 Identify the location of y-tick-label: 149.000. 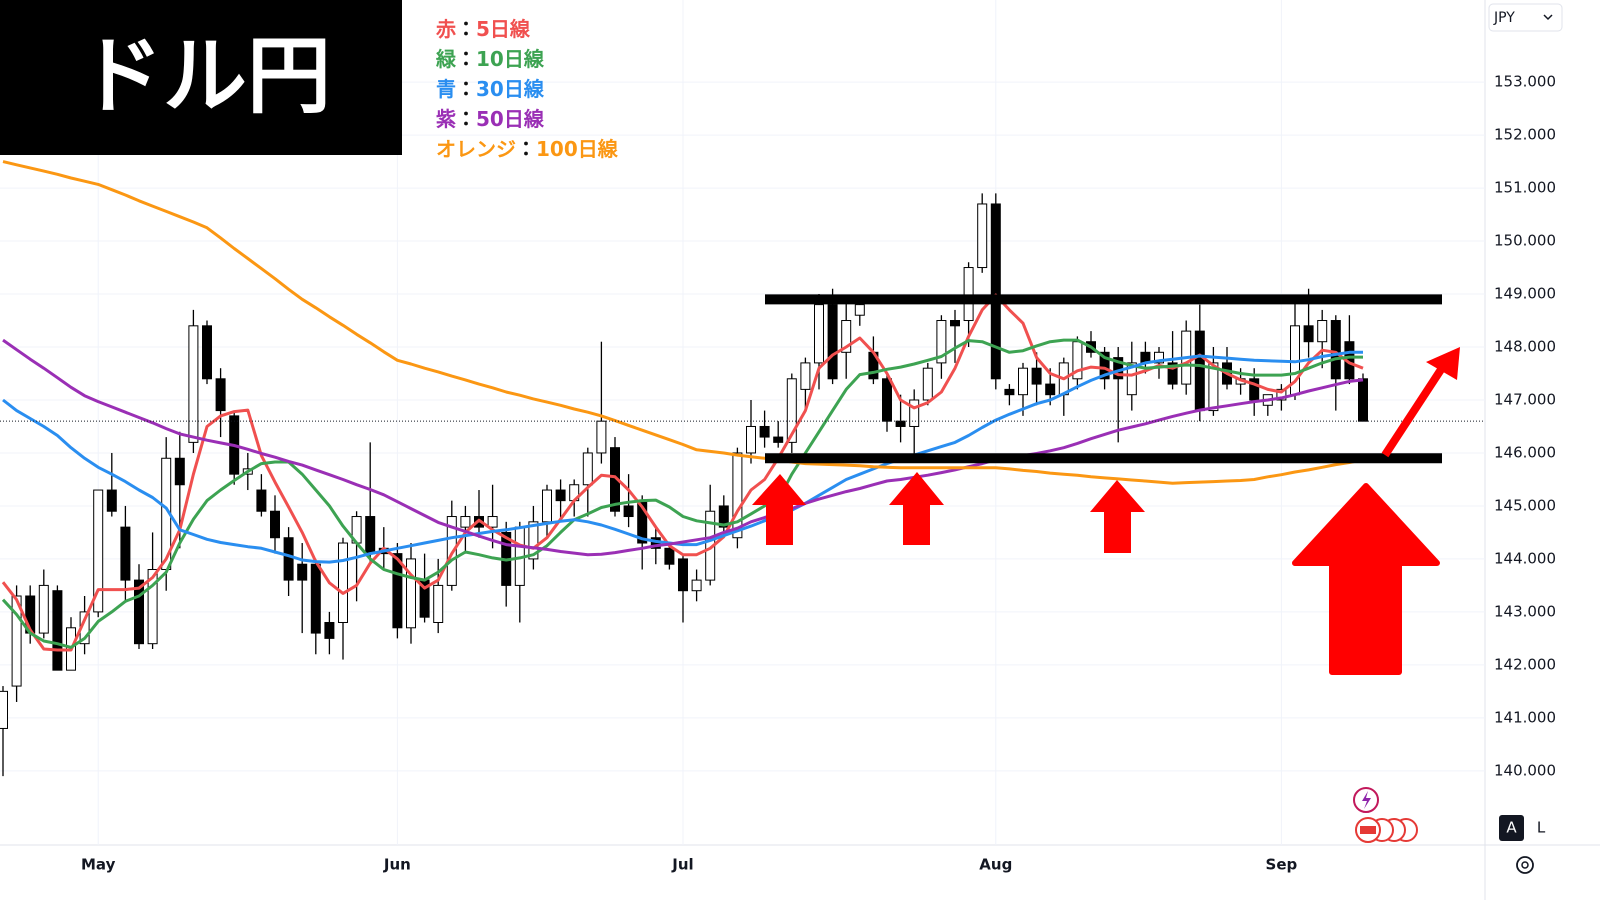
(1525, 294).